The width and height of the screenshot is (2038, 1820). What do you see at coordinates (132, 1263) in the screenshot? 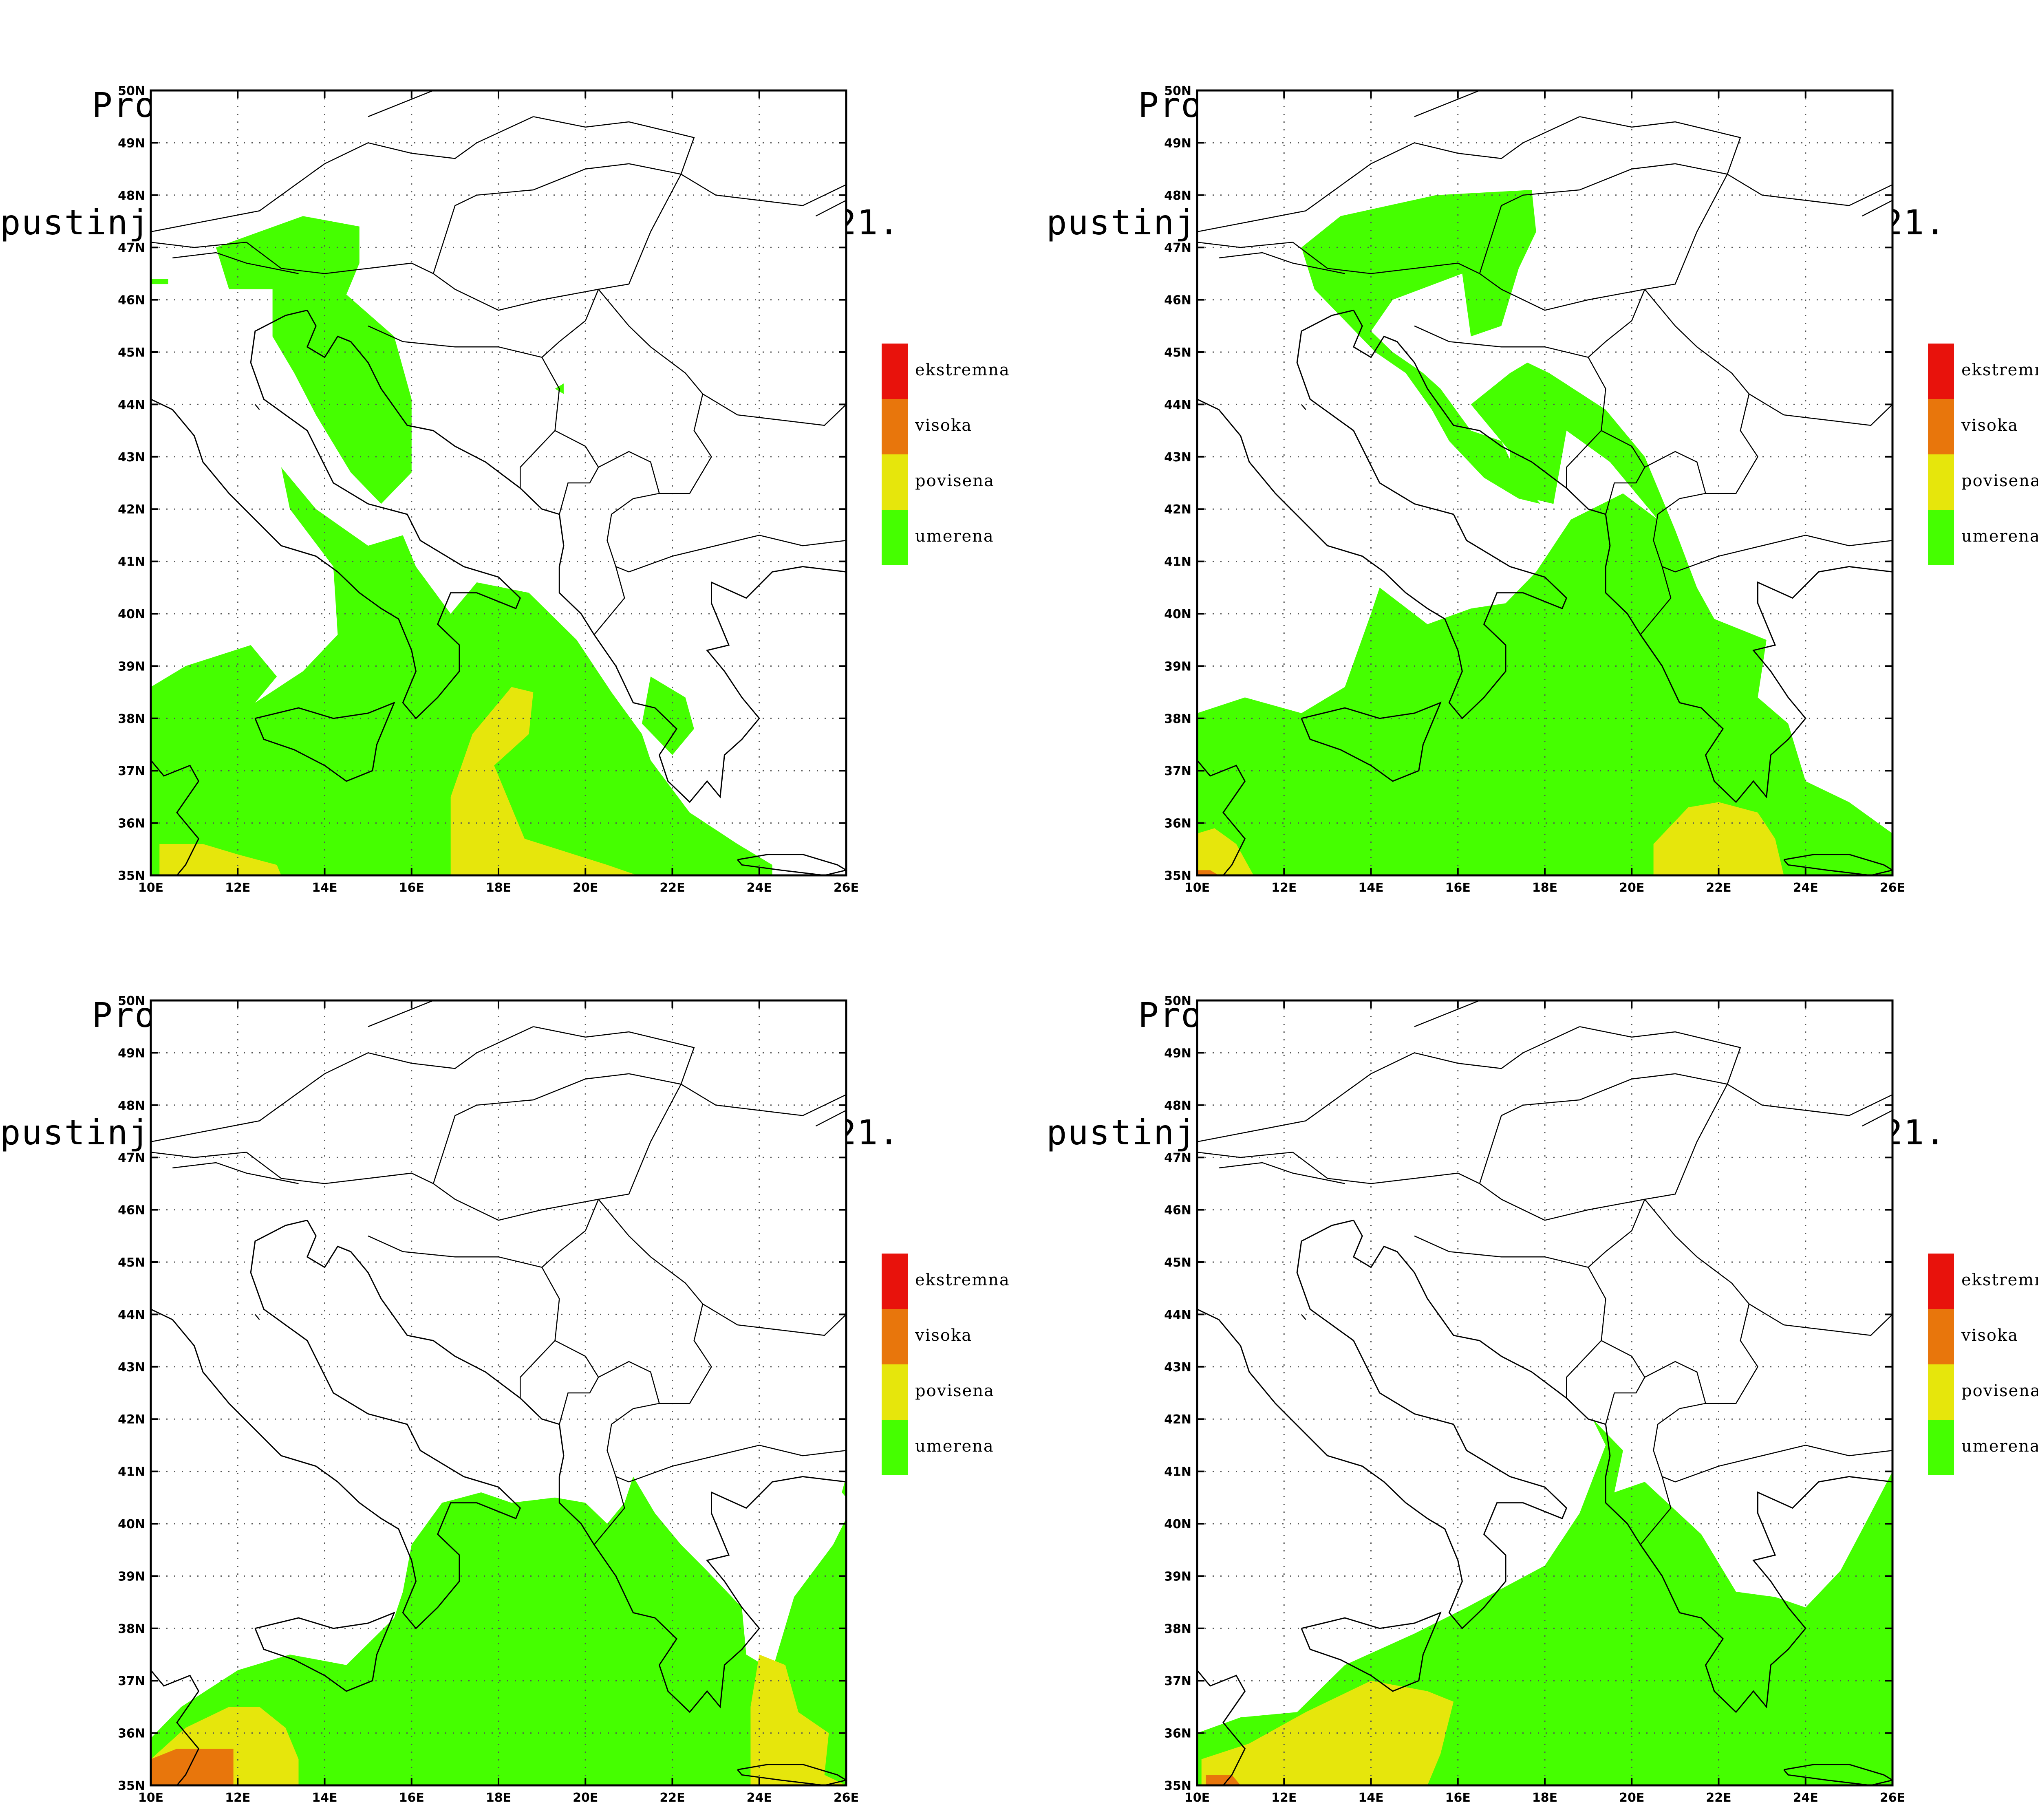
I see `lat-label: 45N` at bounding box center [132, 1263].